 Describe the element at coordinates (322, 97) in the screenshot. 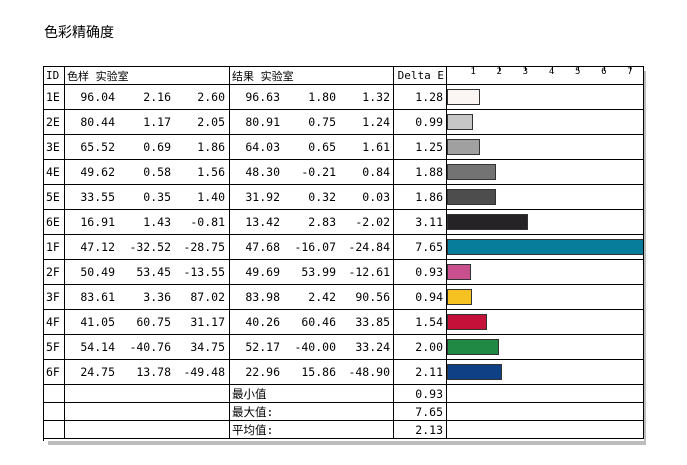

I see `result-lab-value: 1.80` at that location.